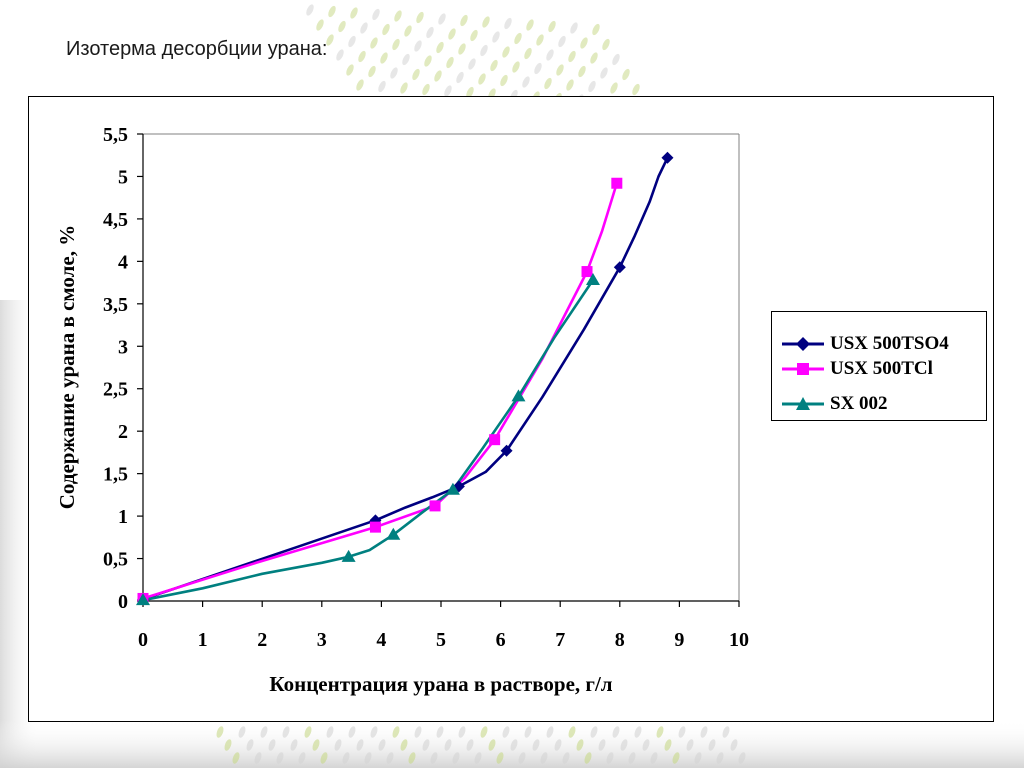 This screenshot has width=1024, height=768. I want to click on legend-swatch-triangle, so click(803, 403).